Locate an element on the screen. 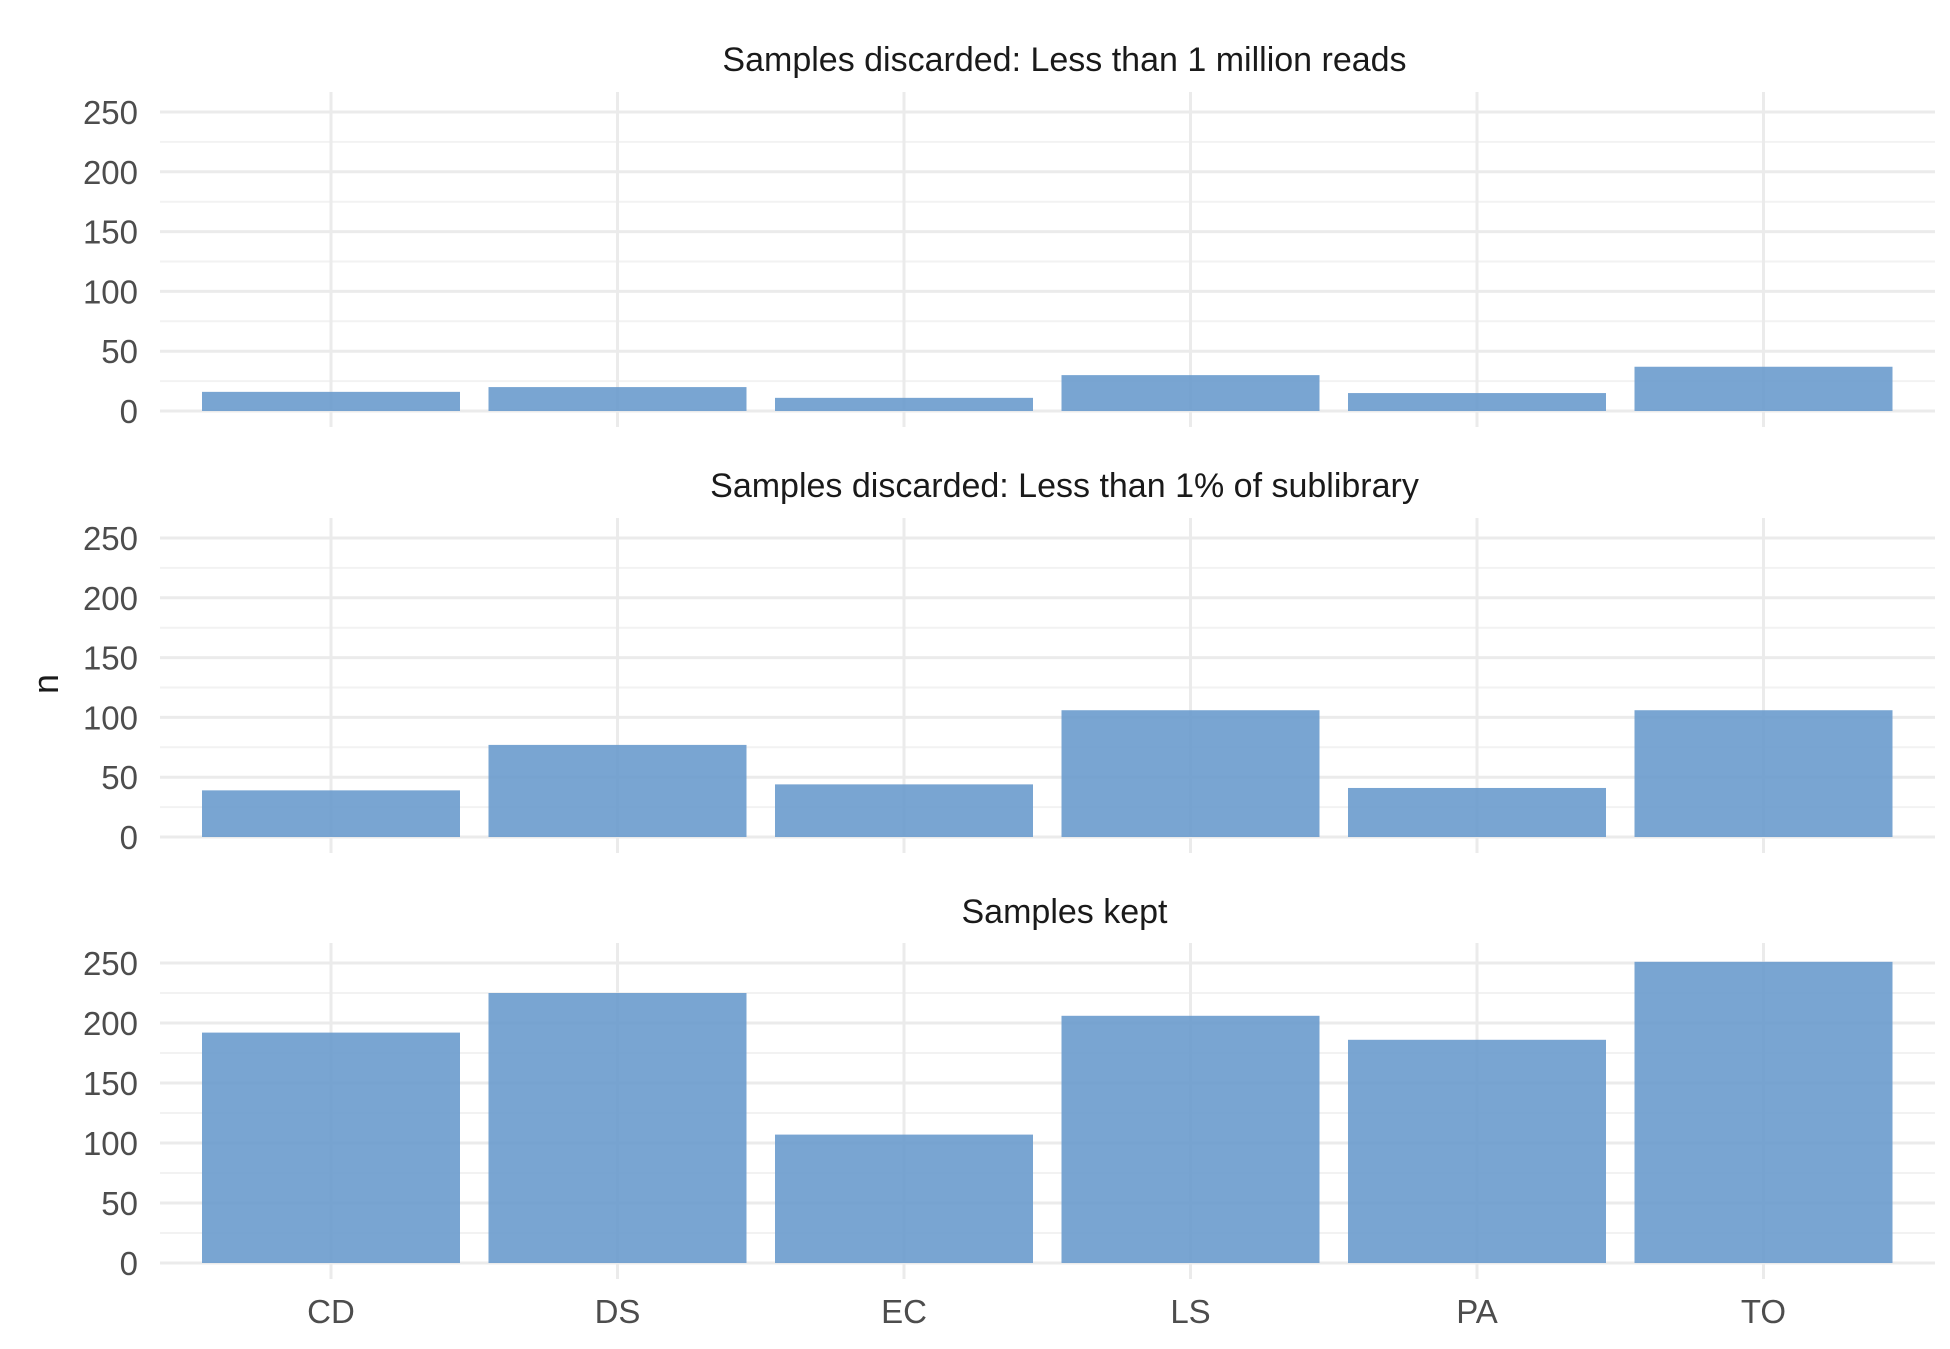  x-tick-label: PA is located at coordinates (1477, 1311).